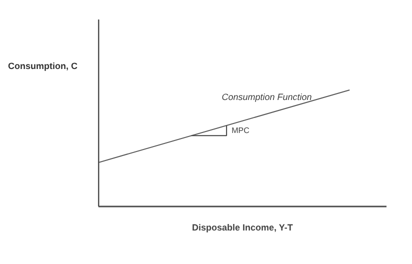 This screenshot has height=264, width=412. Describe the element at coordinates (267, 97) in the screenshot. I see `annotation: Consumption Function` at that location.